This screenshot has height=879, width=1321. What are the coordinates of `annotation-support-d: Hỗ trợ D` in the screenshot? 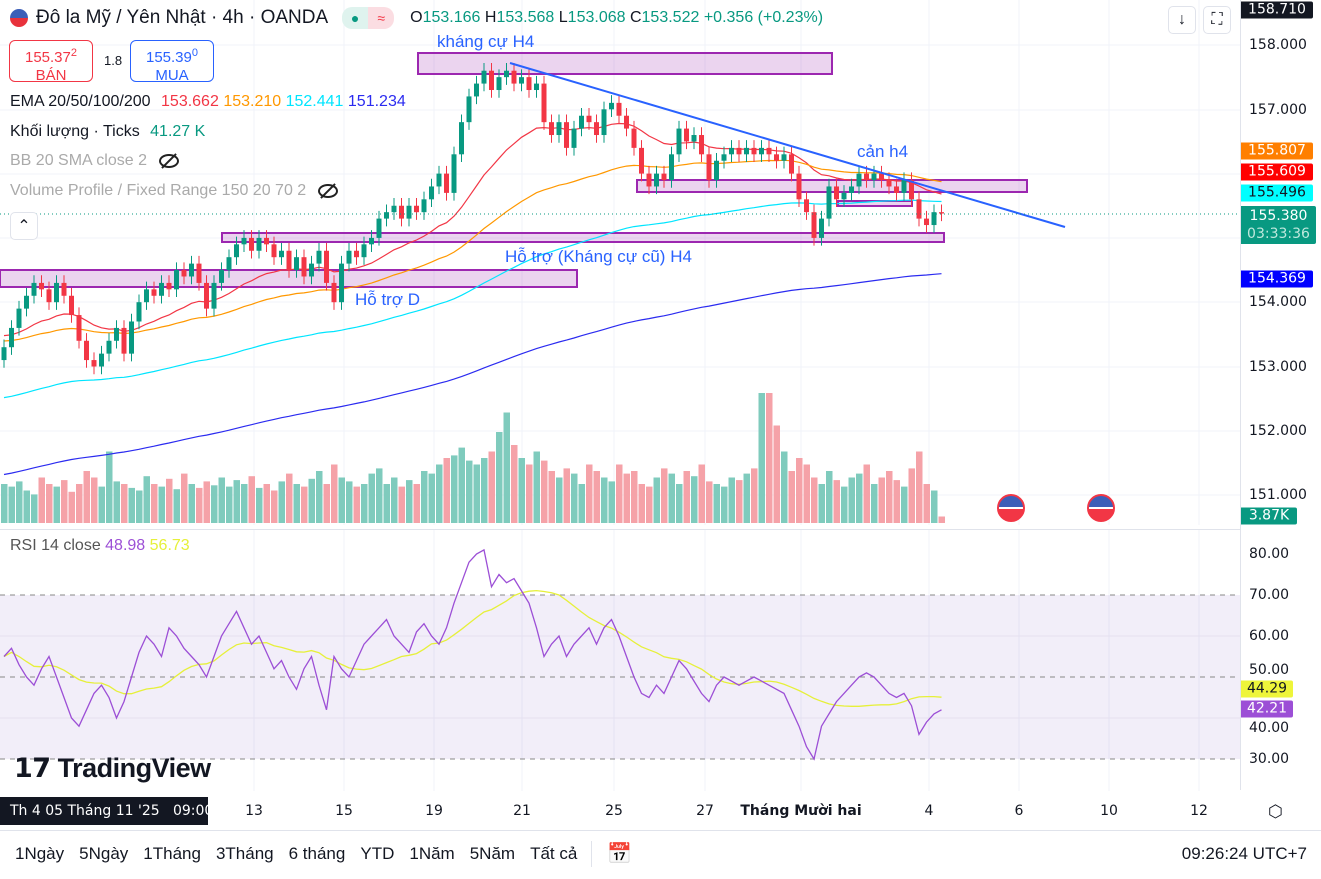 It's located at (387, 299).